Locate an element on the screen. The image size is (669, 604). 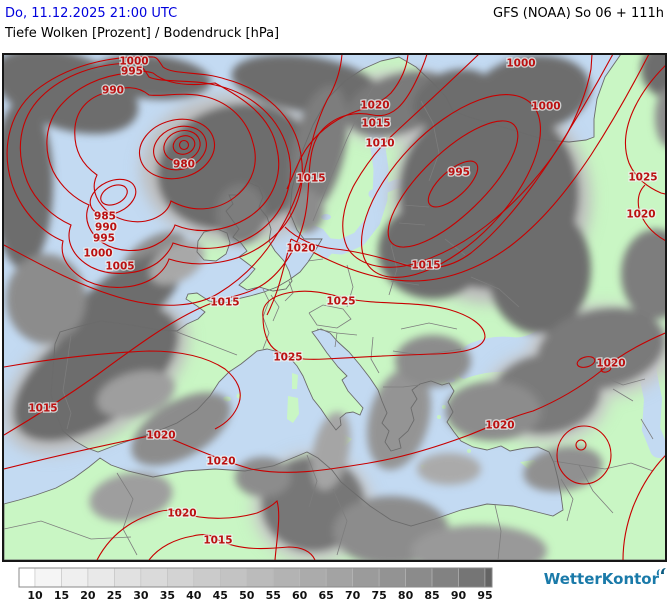
legend-tick-label: 40 is located at coordinates (194, 594).